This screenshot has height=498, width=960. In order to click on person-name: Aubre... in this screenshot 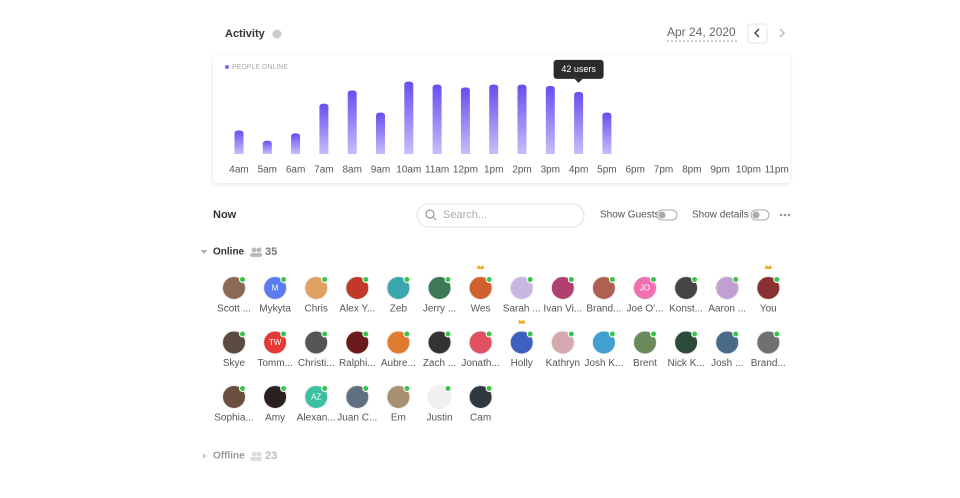, I will do `click(398, 363)`.